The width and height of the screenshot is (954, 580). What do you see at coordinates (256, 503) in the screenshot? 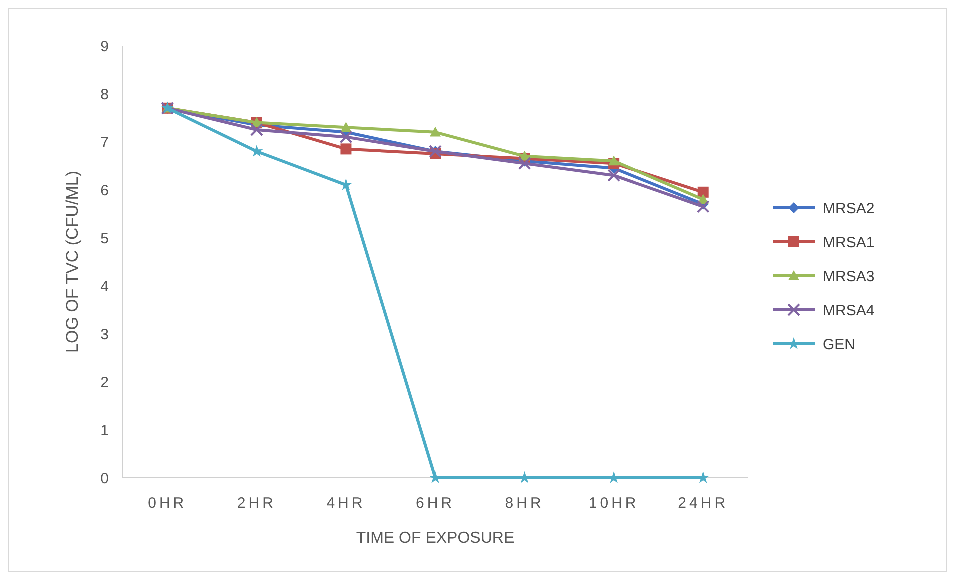
I see `x-tick-label: 2HR` at bounding box center [256, 503].